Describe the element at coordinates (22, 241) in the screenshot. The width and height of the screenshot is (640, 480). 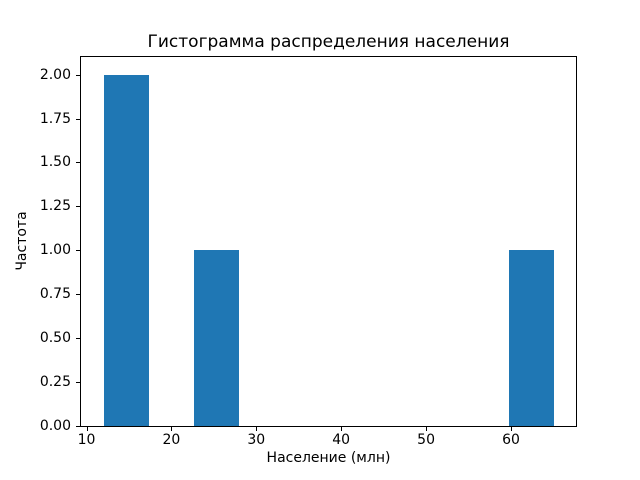
I see `y-axis-label: Частота` at that location.